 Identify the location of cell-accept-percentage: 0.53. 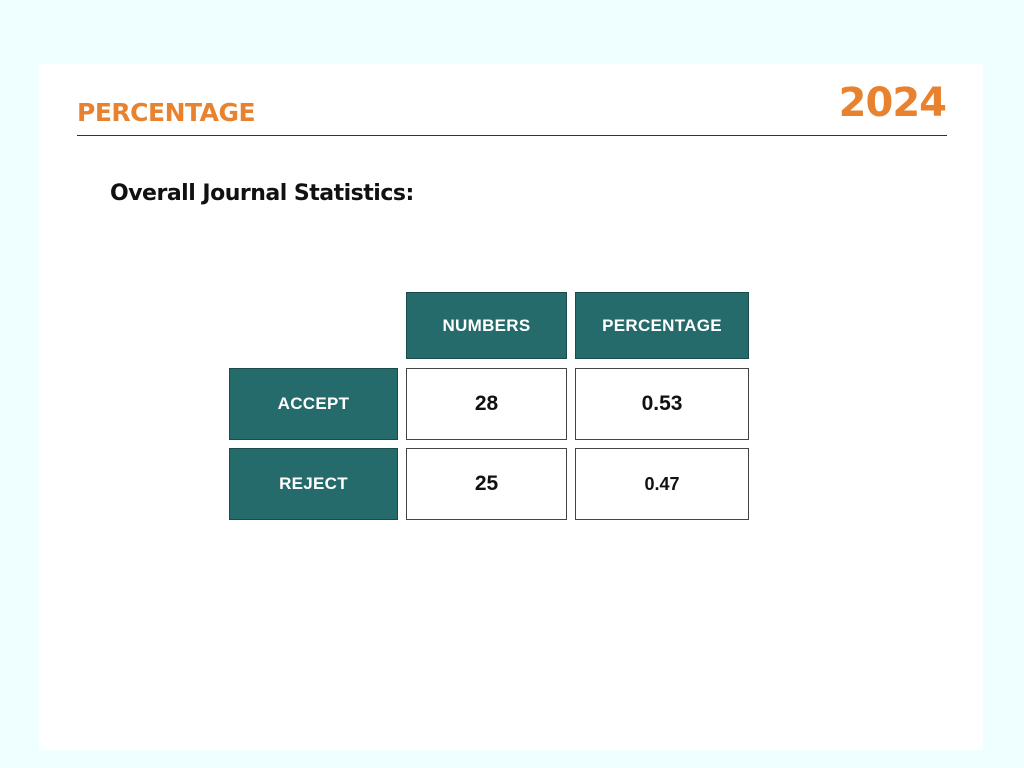
(662, 404).